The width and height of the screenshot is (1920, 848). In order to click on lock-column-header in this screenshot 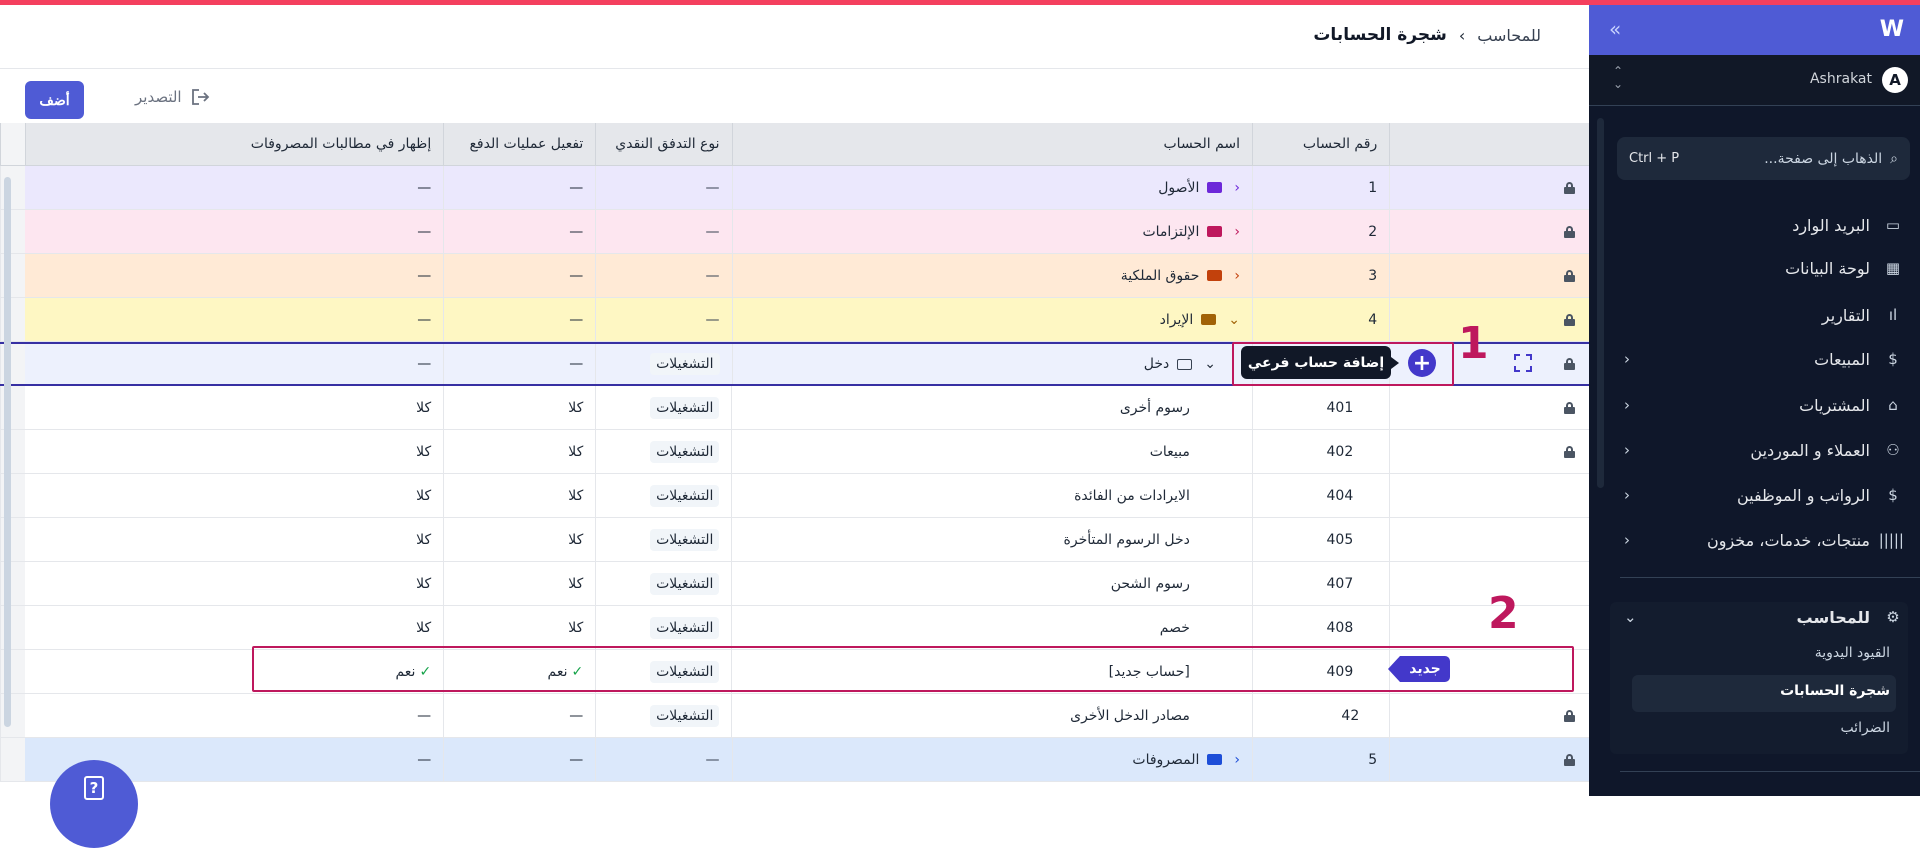, I will do `click(1489, 144)`.